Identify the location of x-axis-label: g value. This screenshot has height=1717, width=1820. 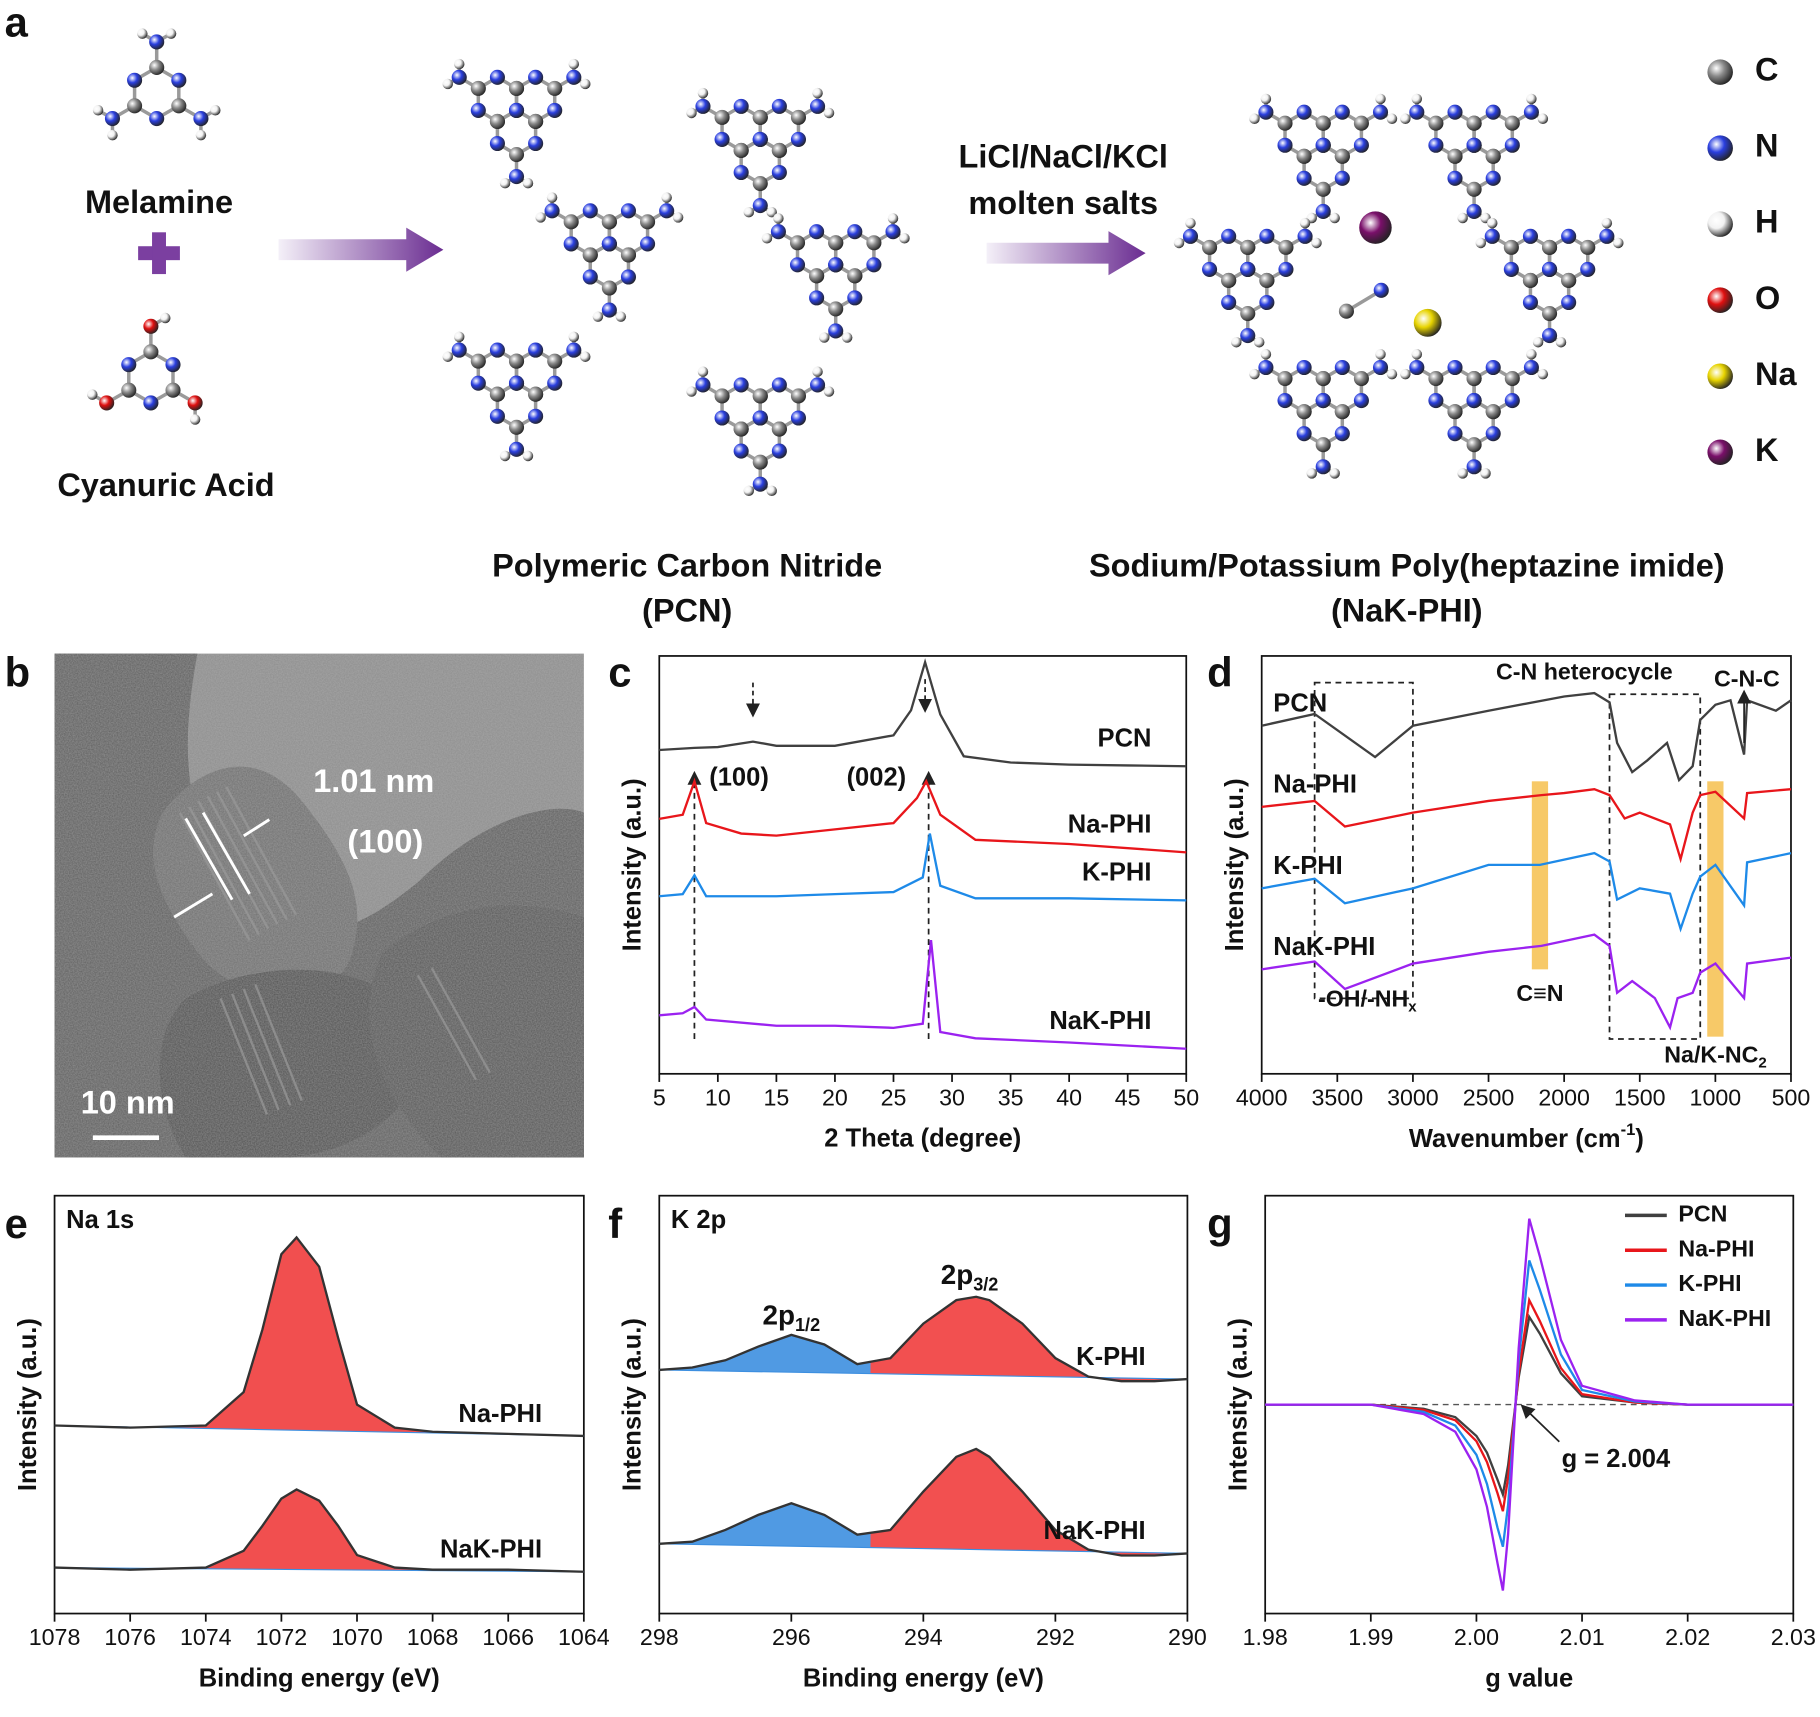
(1529, 1678).